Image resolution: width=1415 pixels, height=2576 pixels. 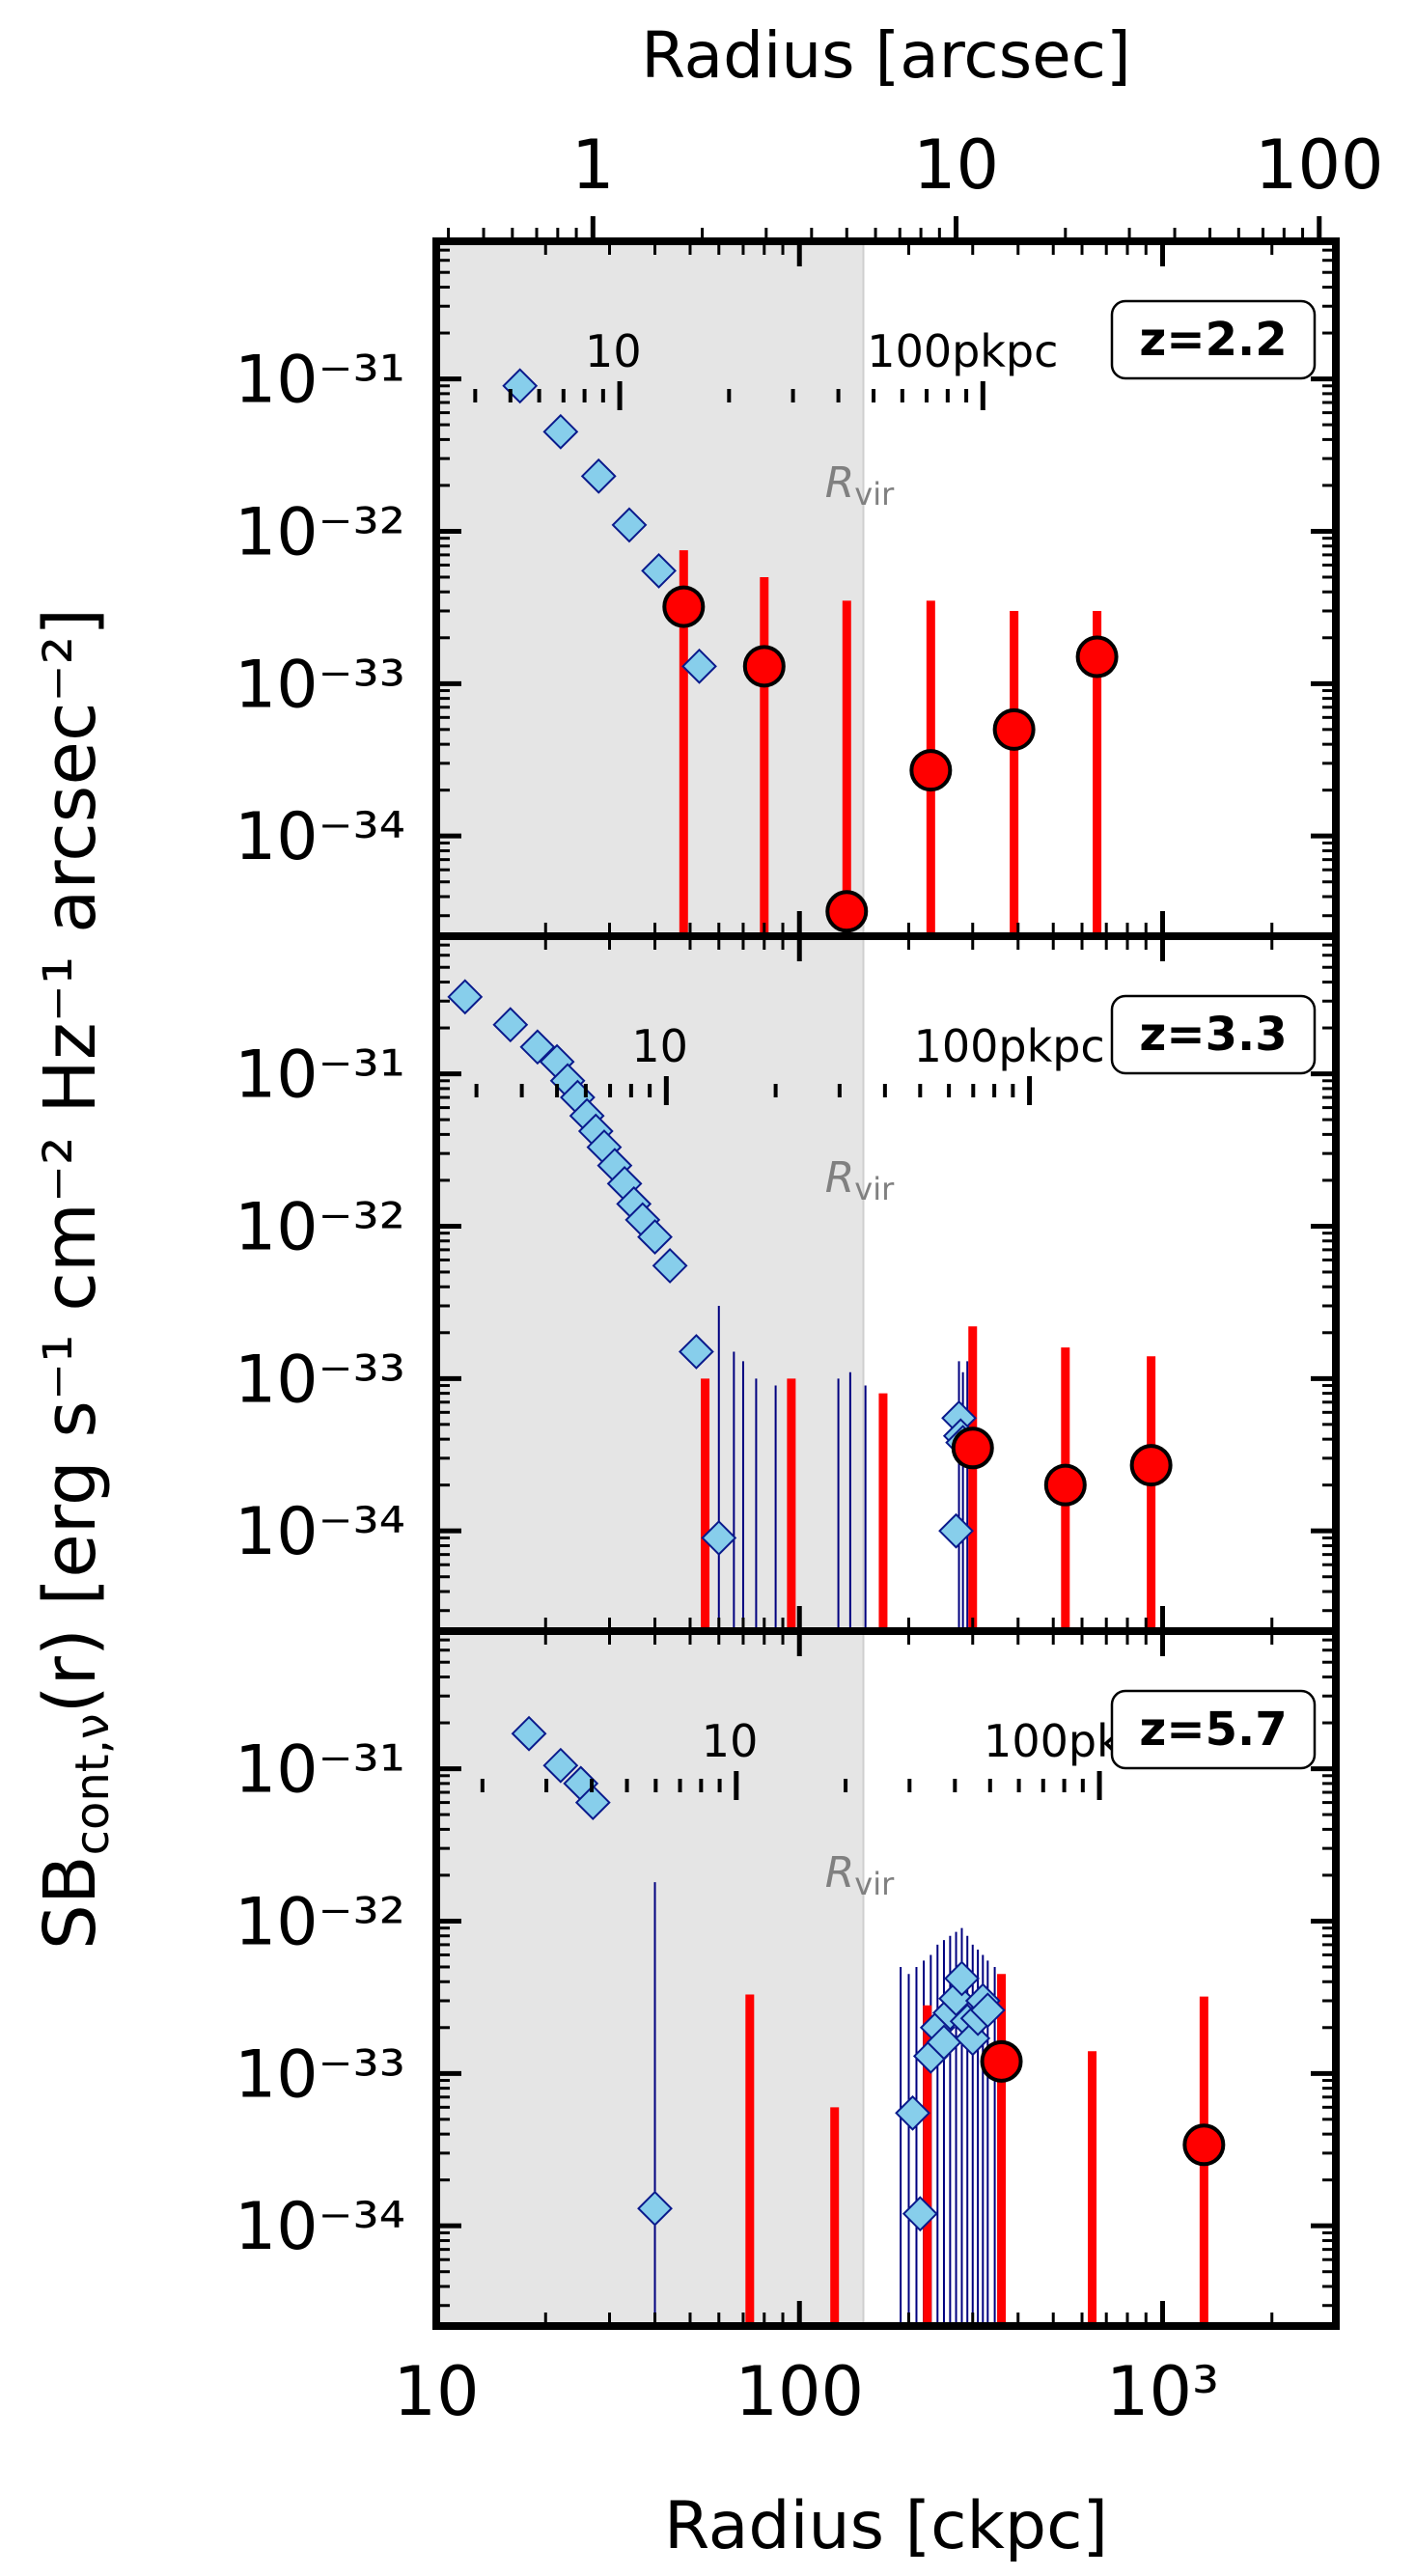 I want to click on y-axis-title: SBcont,ν(r) [erg s⁻¹ cm⁻² Hz⁻¹ arcsec⁻²], so click(x=74, y=1279).